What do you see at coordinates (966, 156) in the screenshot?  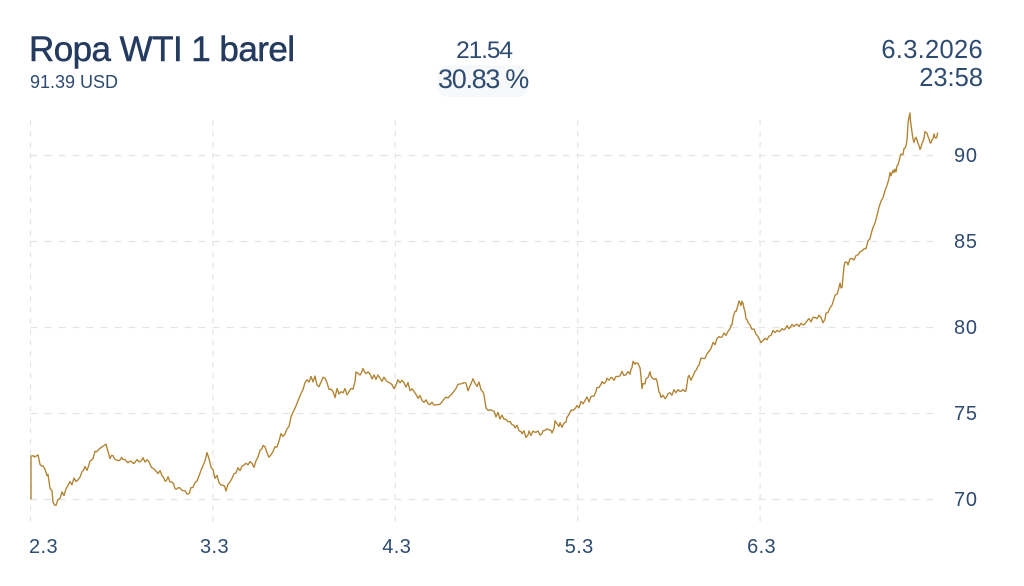 I see `svg-text: 90` at bounding box center [966, 156].